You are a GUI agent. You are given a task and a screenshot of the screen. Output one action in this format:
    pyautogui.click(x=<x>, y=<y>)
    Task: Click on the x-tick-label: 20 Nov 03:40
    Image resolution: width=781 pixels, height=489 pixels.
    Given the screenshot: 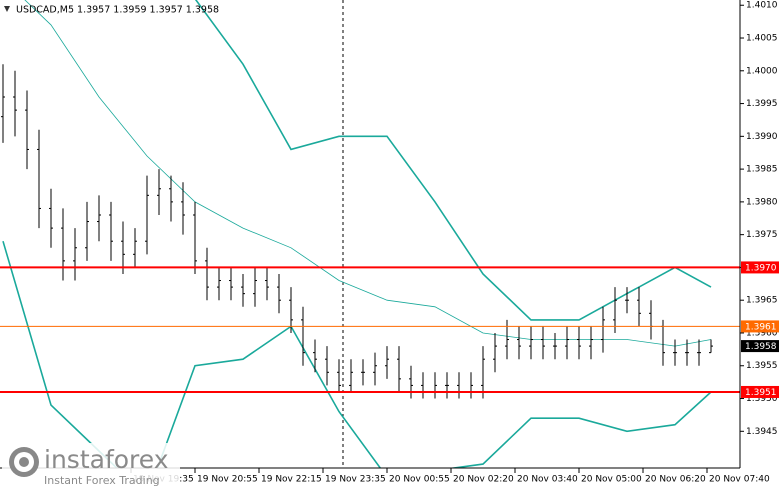 What is the action you would take?
    pyautogui.click(x=547, y=480)
    